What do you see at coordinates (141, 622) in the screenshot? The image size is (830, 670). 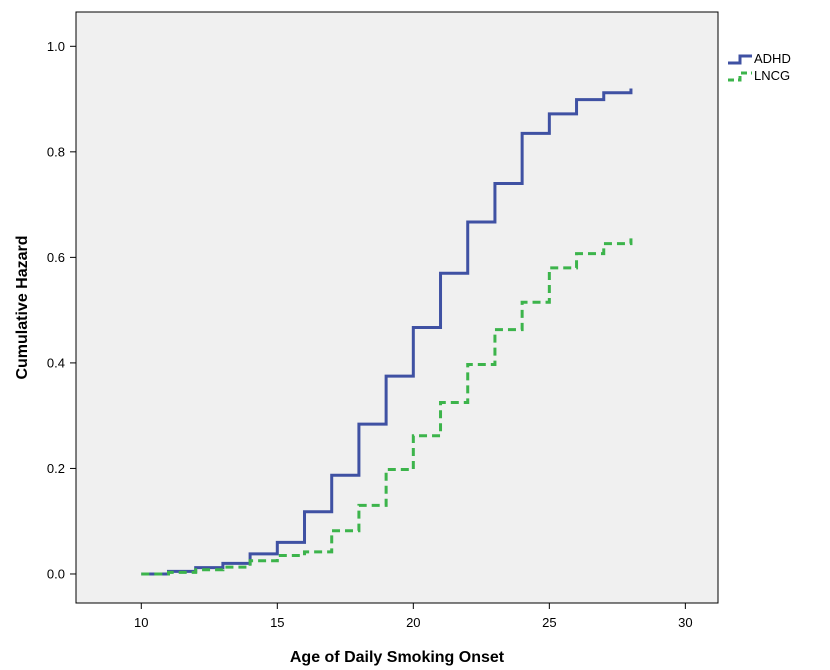 I see `x-tick-label: 10` at bounding box center [141, 622].